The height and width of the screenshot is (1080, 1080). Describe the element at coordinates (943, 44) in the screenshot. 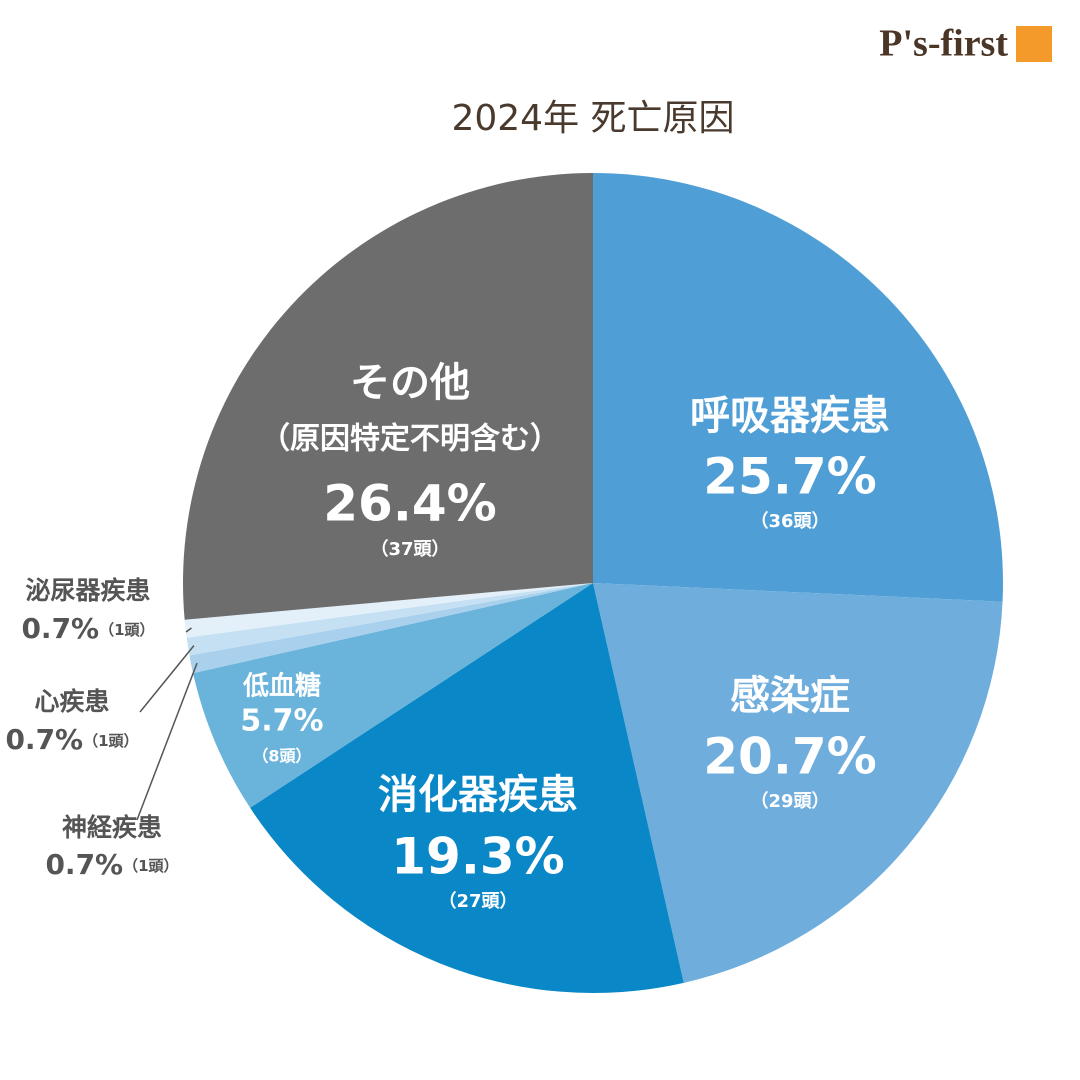

I see `logo: P's-first` at that location.